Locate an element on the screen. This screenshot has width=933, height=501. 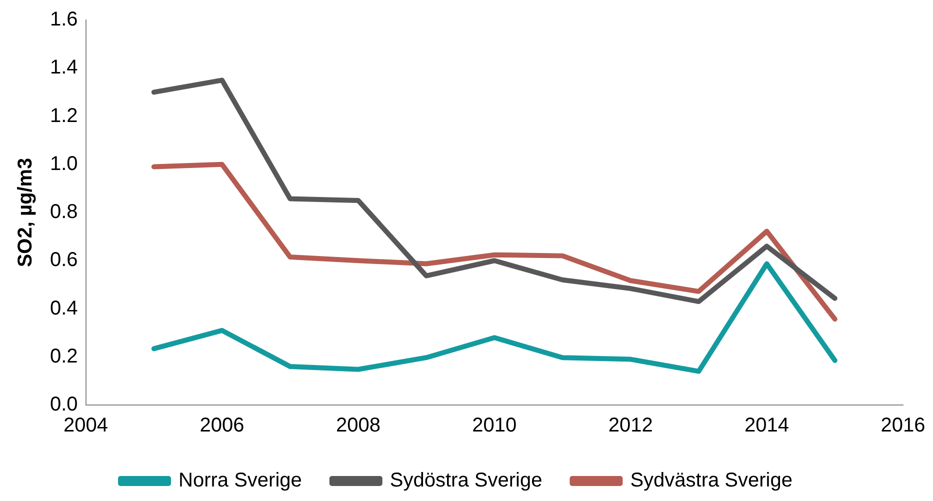
x-tick-label: 2004 is located at coordinates (86, 425).